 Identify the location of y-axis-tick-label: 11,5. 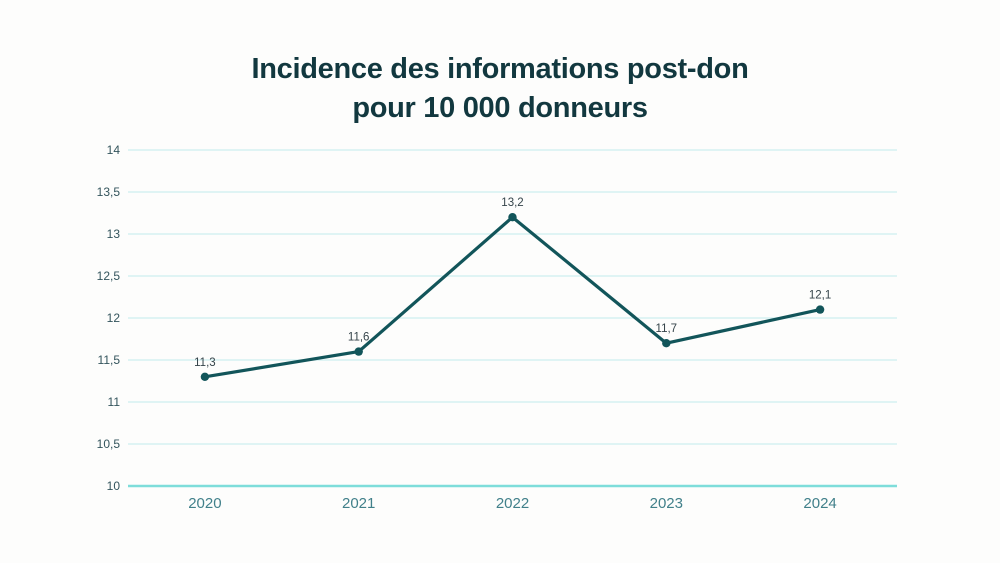
(109, 360).